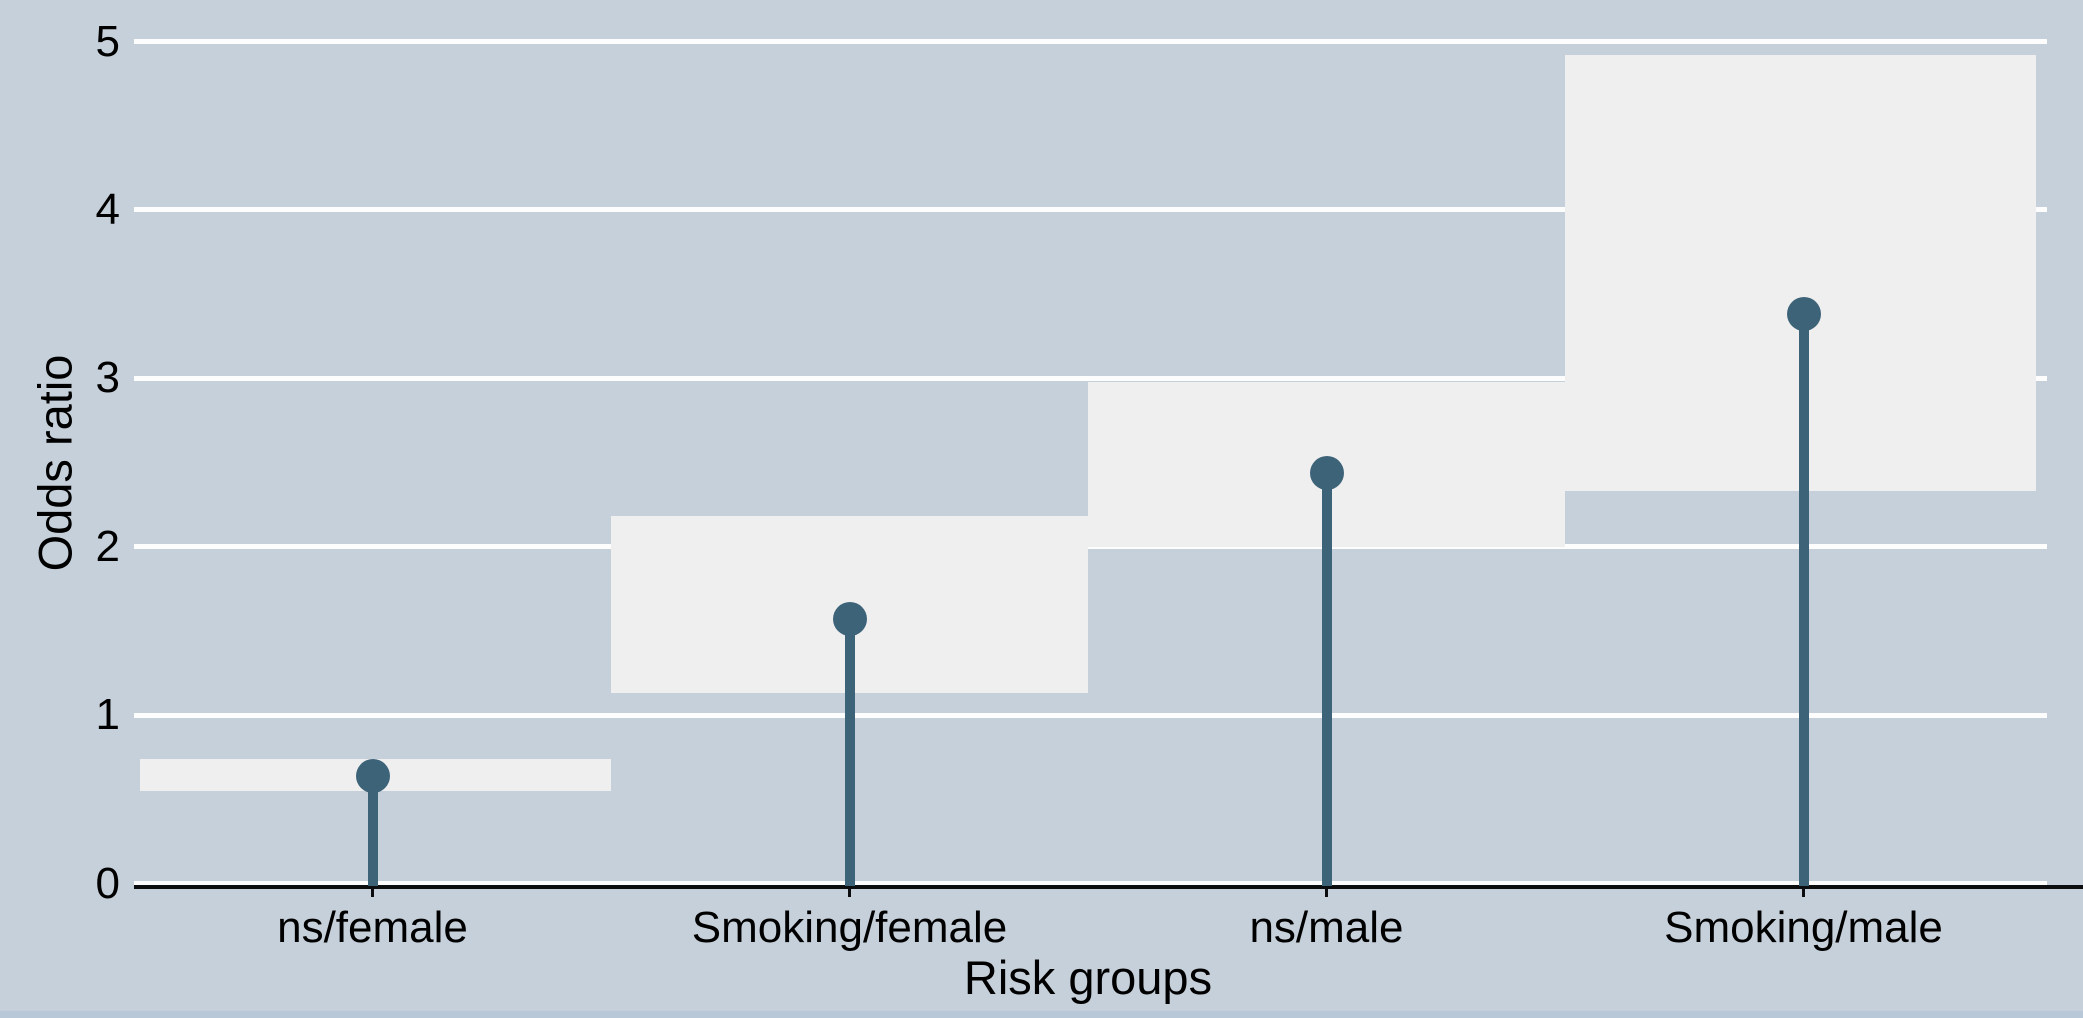  I want to click on x-tick-label: ns/female, so click(372, 927).